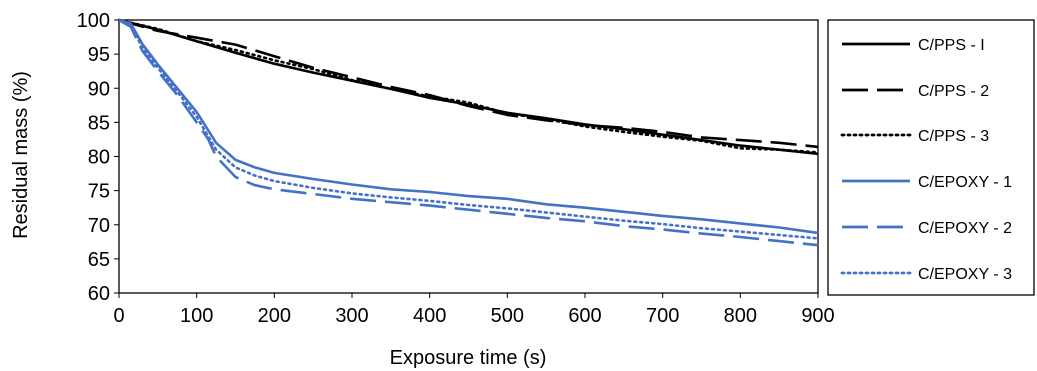  I want to click on x-tick-label: 600, so click(584, 316).